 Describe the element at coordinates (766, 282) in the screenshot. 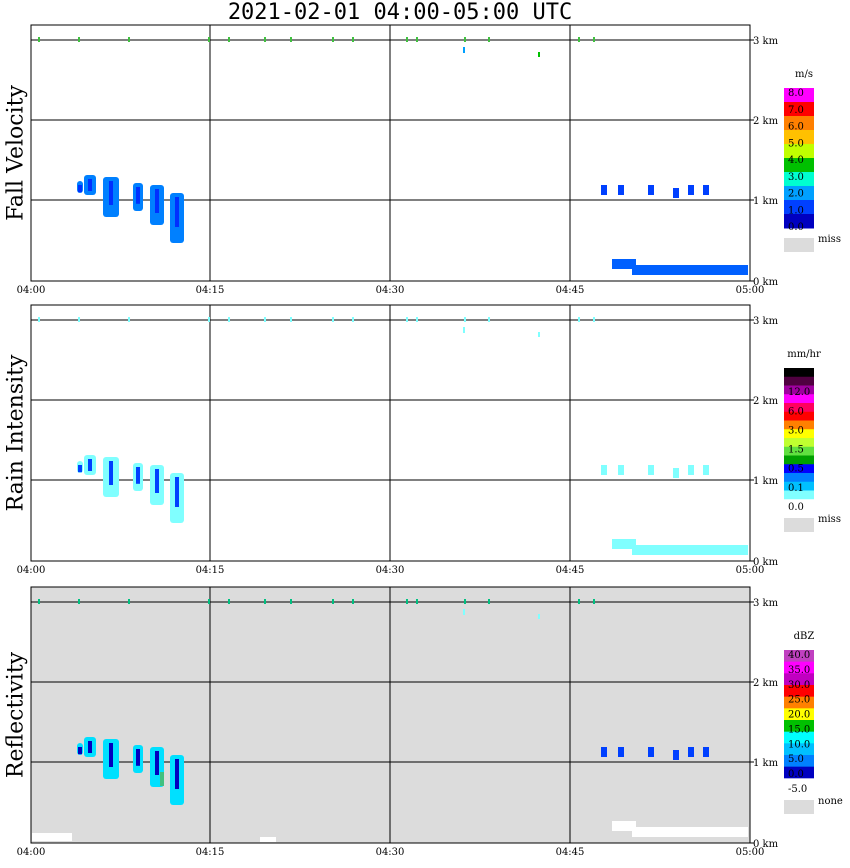

I see `panel1-y-tick: 0 km` at that location.